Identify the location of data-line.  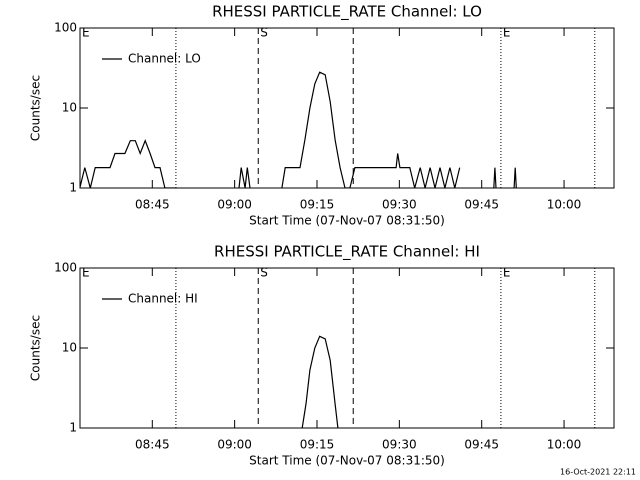
(320, 381).